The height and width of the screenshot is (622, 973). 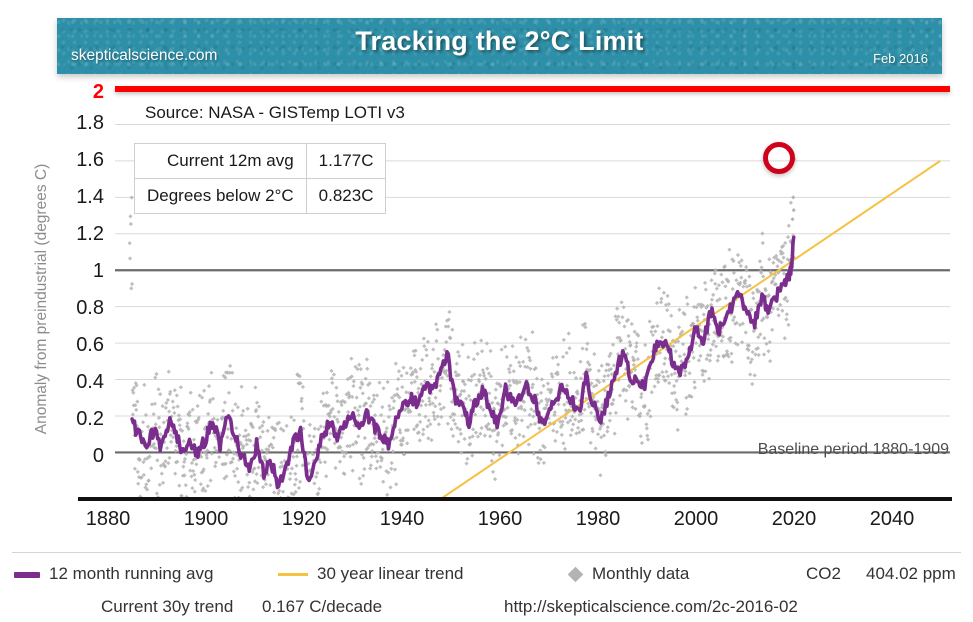 What do you see at coordinates (90, 197) in the screenshot?
I see `y-tick-1-4: 1.4` at bounding box center [90, 197].